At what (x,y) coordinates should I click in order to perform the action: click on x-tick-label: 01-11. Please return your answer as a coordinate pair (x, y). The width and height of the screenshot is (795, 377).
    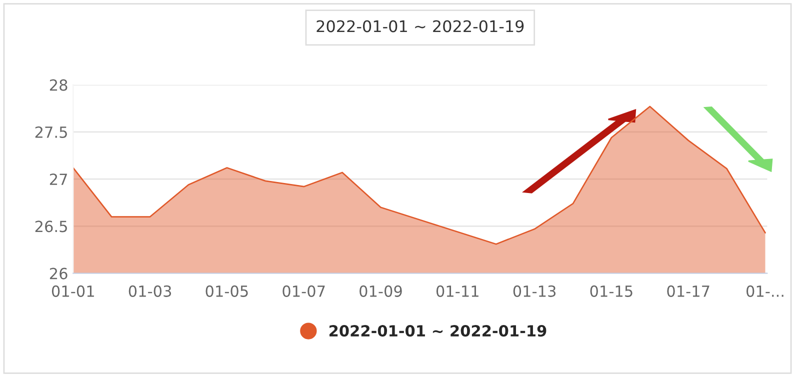
    Looking at the image, I should click on (457, 291).